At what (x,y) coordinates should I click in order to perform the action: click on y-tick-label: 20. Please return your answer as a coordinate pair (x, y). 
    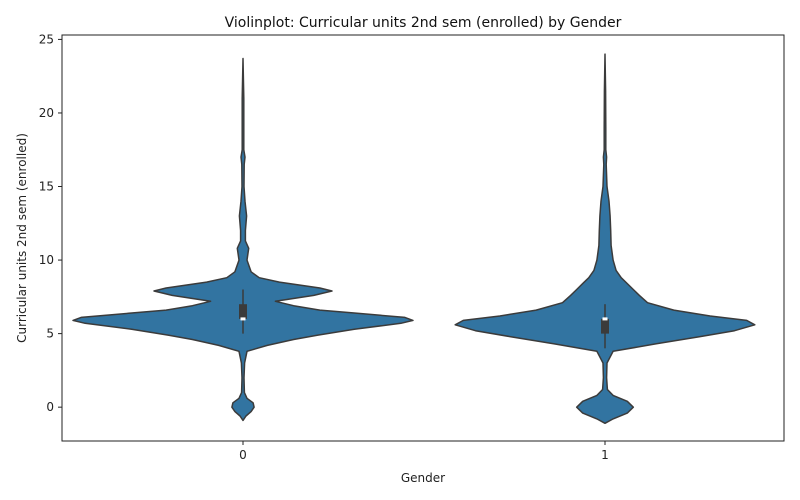
    Looking at the image, I should click on (46, 113).